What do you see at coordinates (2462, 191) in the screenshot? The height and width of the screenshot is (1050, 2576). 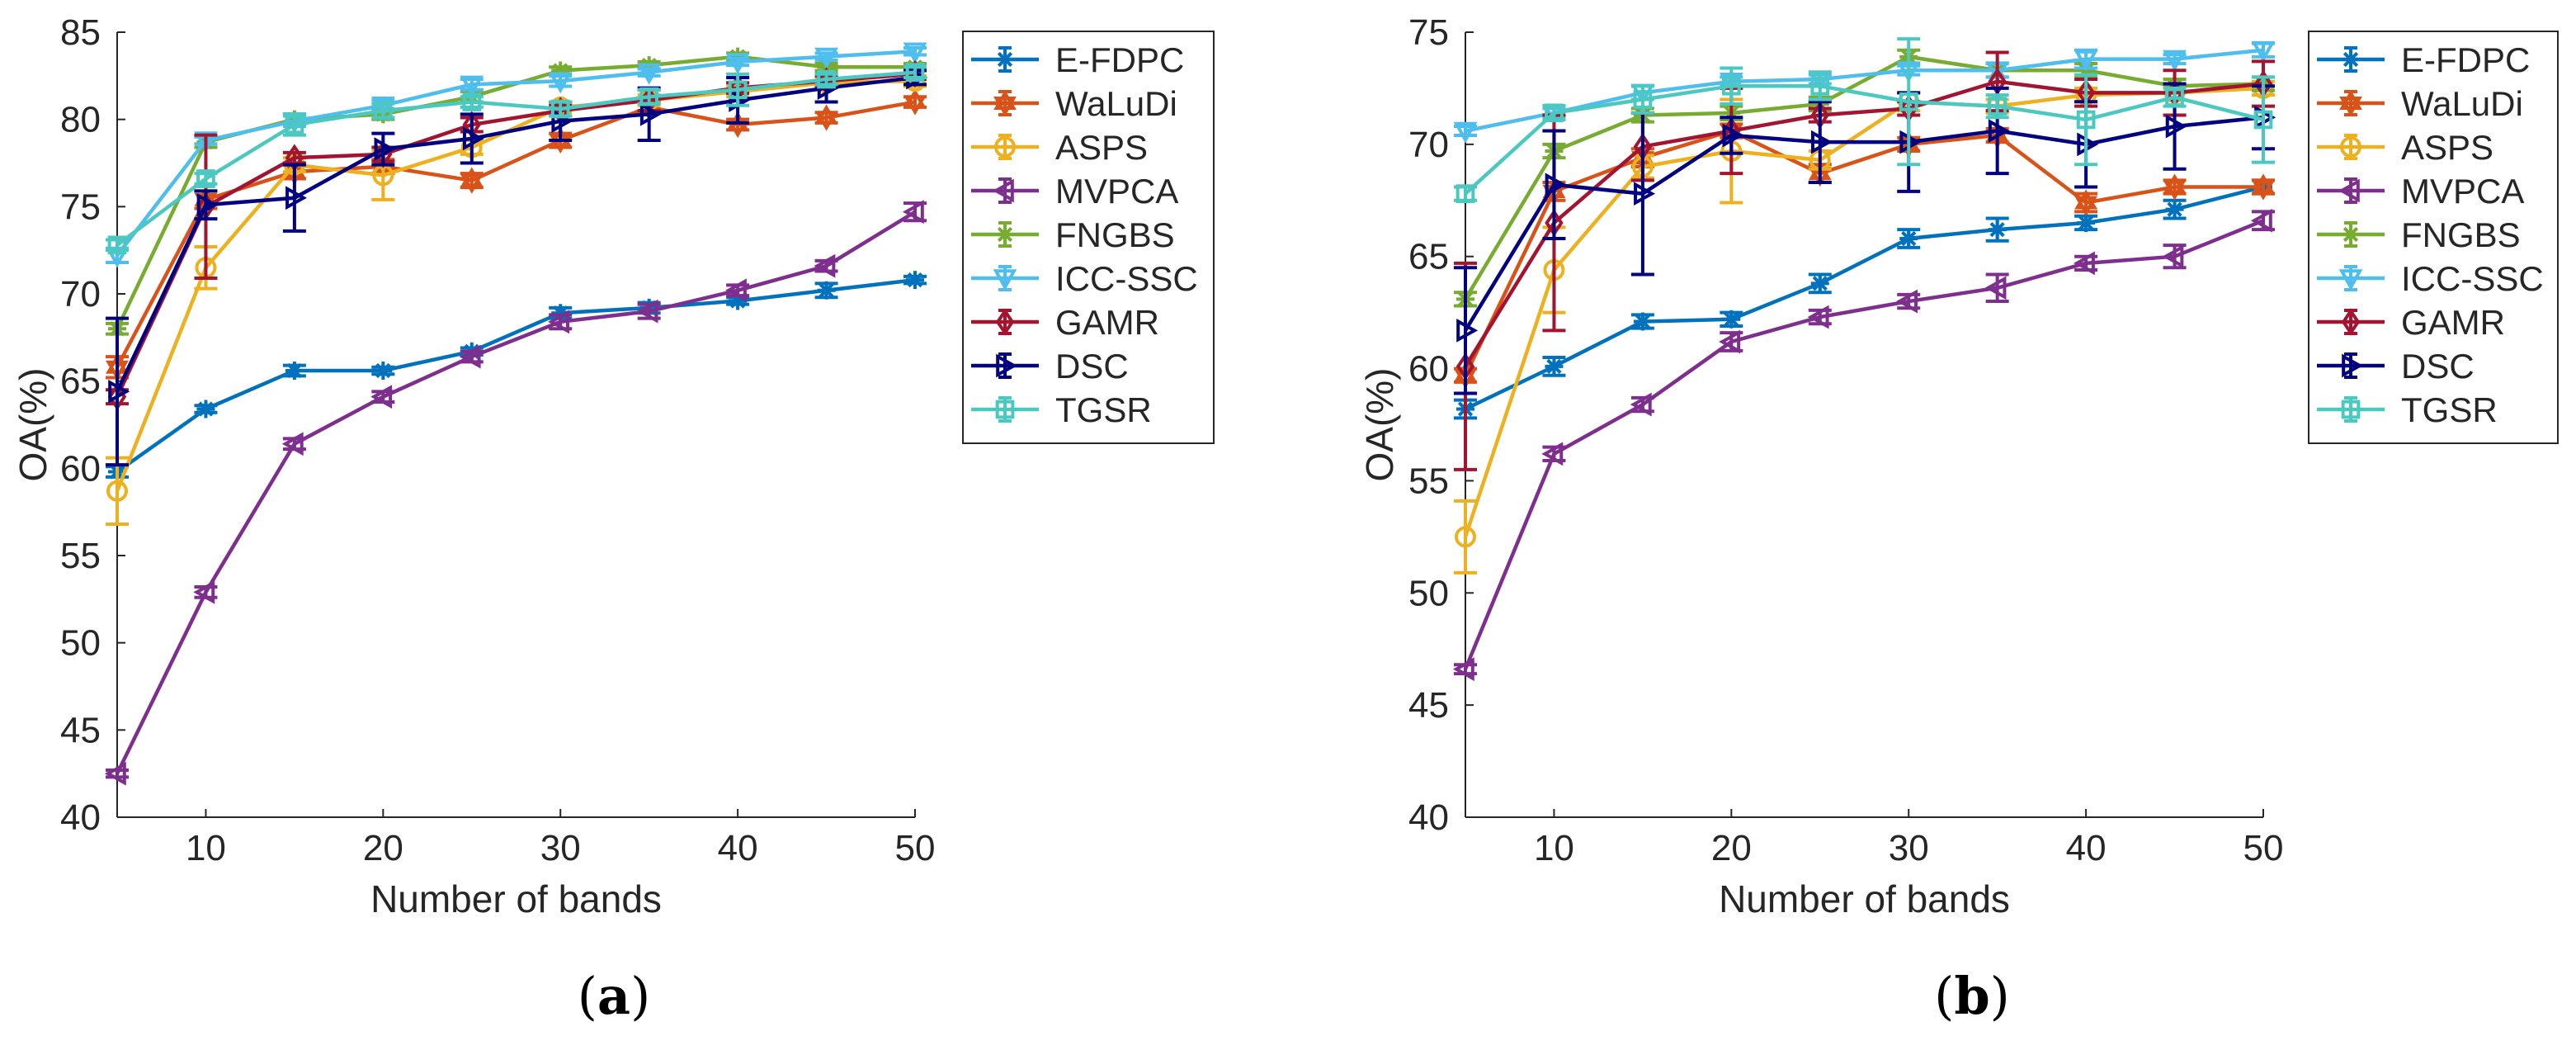 I see `legend-label: MVPCA` at bounding box center [2462, 191].